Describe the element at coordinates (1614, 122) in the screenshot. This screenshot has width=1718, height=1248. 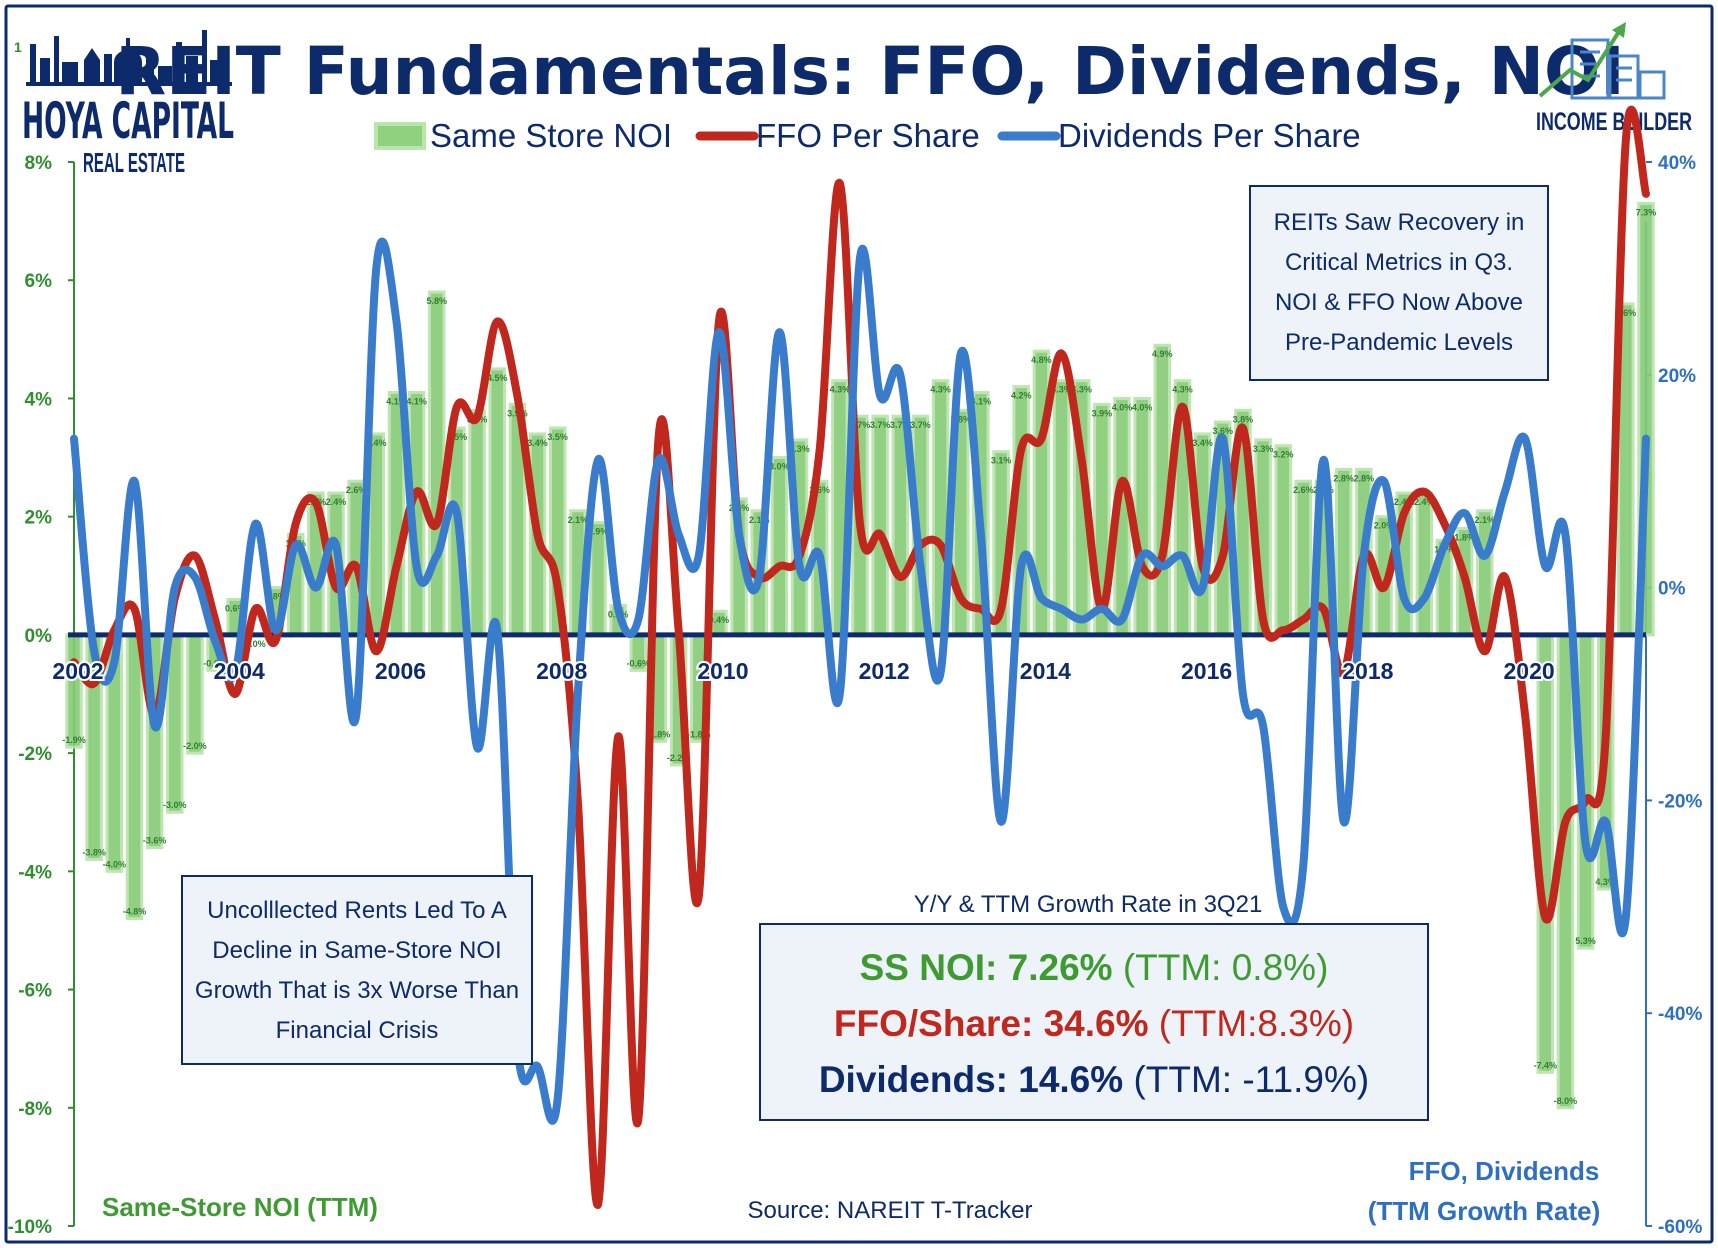
I see `logo-right-text: INCOME BUILDER` at that location.